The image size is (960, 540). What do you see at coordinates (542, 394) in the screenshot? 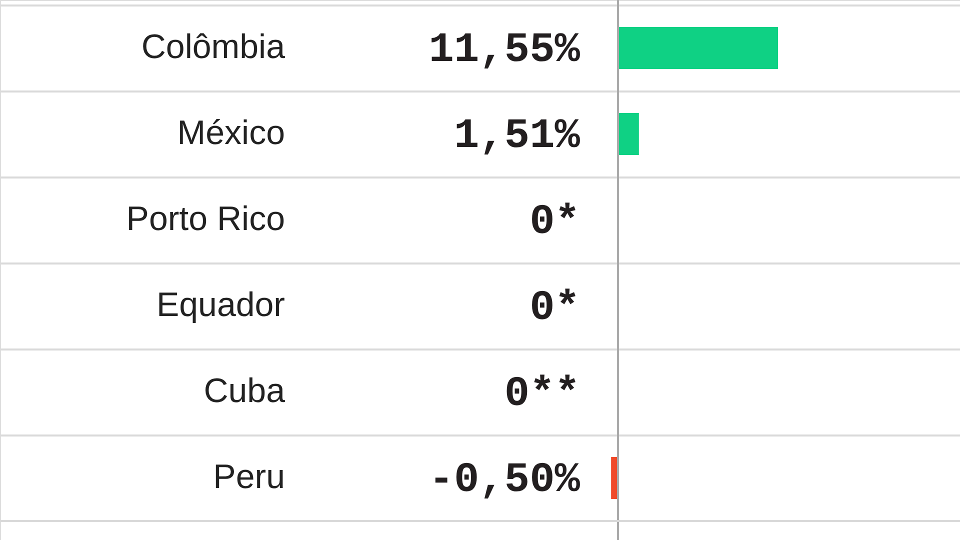
I see `data-label: 0**` at bounding box center [542, 394].